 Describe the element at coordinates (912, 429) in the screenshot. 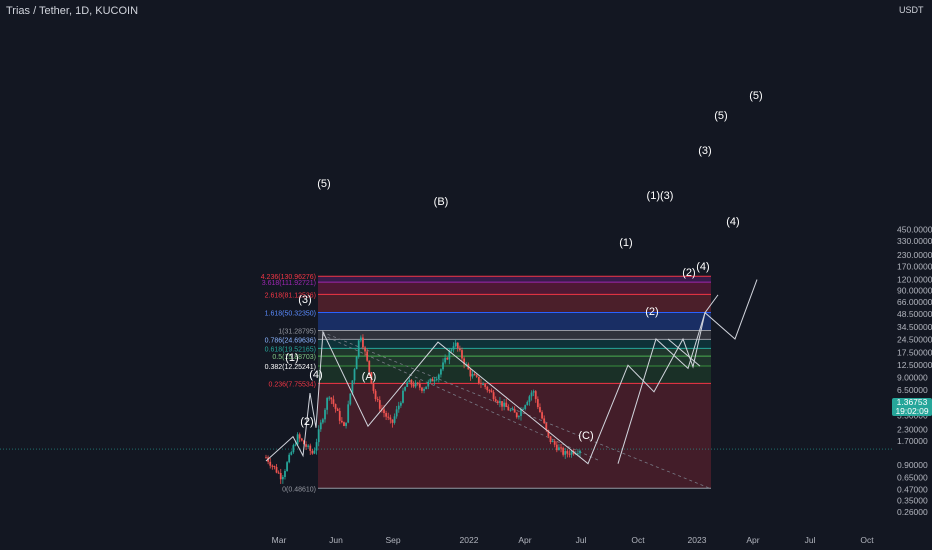

I see `y-tick-label: 2.30000` at that location.